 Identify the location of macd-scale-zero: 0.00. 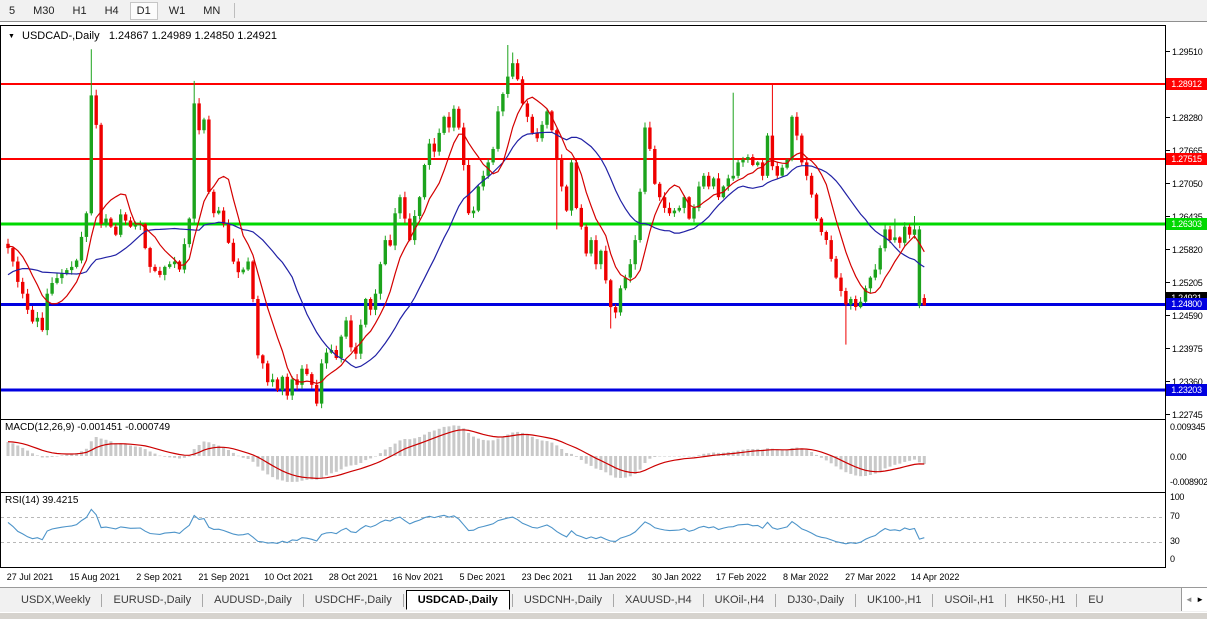
(1178, 457).